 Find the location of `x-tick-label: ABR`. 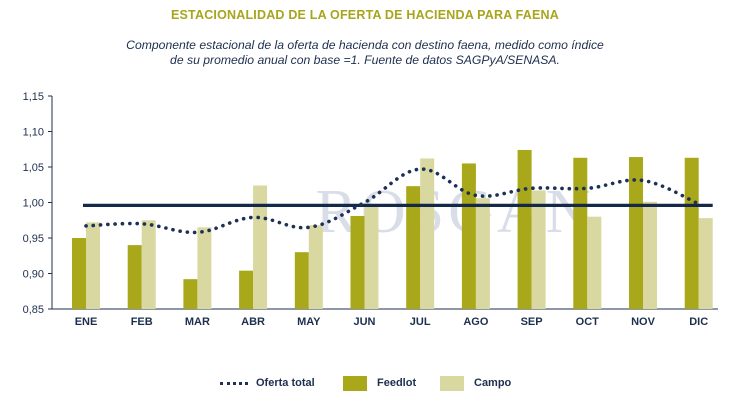

x-tick-label: ABR is located at coordinates (253, 322).